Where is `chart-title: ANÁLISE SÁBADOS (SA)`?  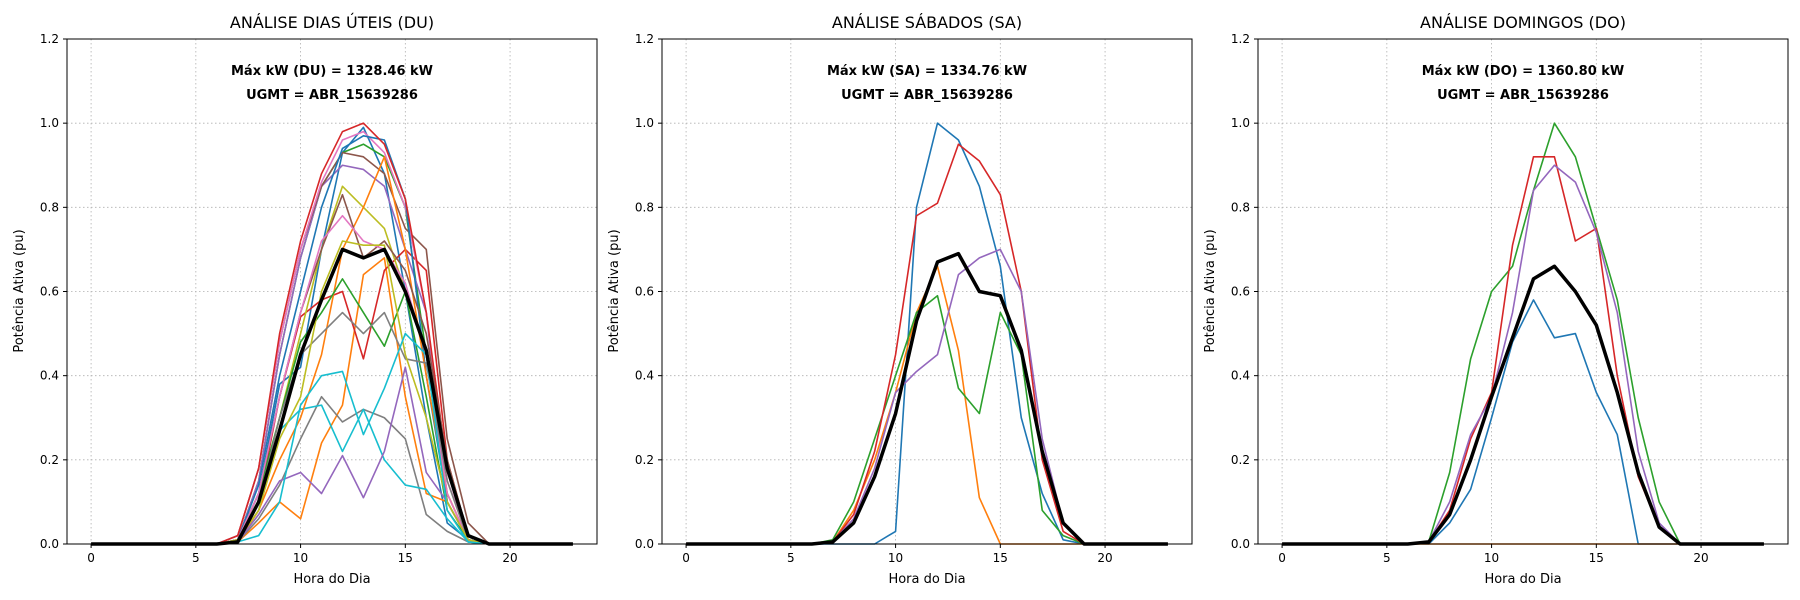 chart-title: ANÁLISE SÁBADOS (SA) is located at coordinates (927, 22).